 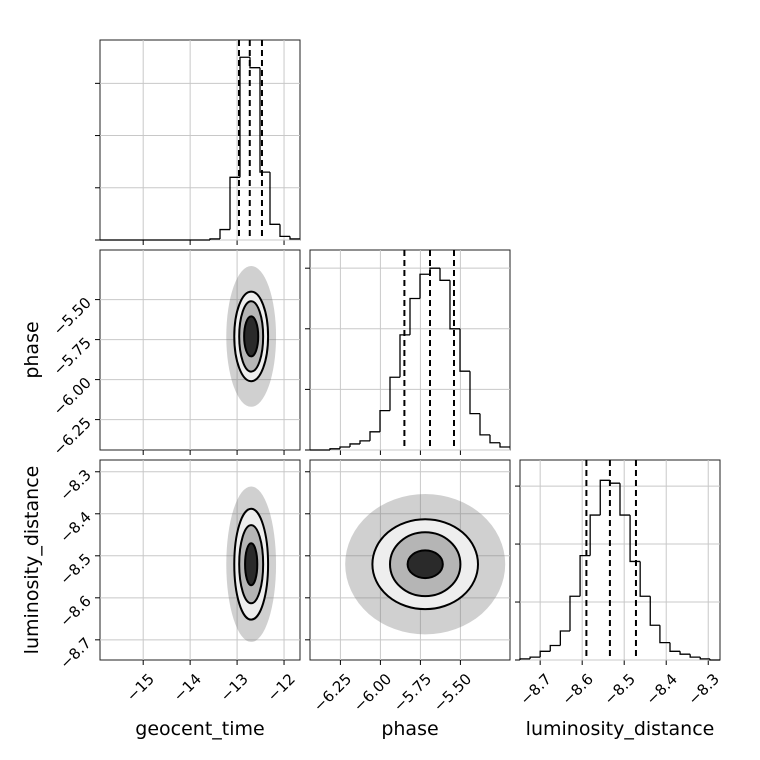 I want to click on panel: −15 −14 −13 −12 −8.7 −8.6 −8.5 −8.4 −8.3, so click(x=178, y=582).